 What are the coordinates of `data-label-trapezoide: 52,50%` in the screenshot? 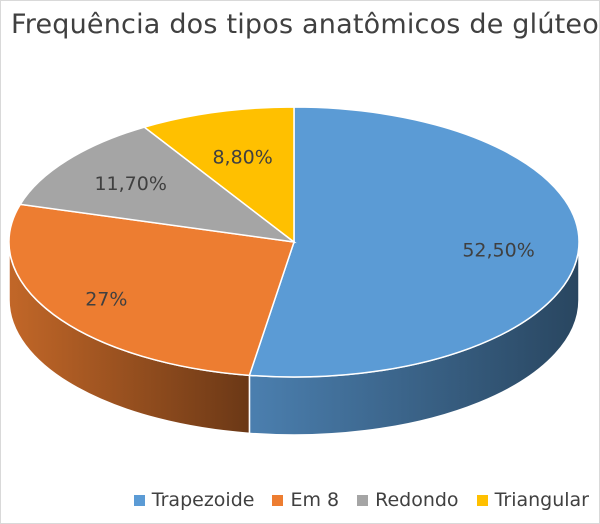 It's located at (498, 251).